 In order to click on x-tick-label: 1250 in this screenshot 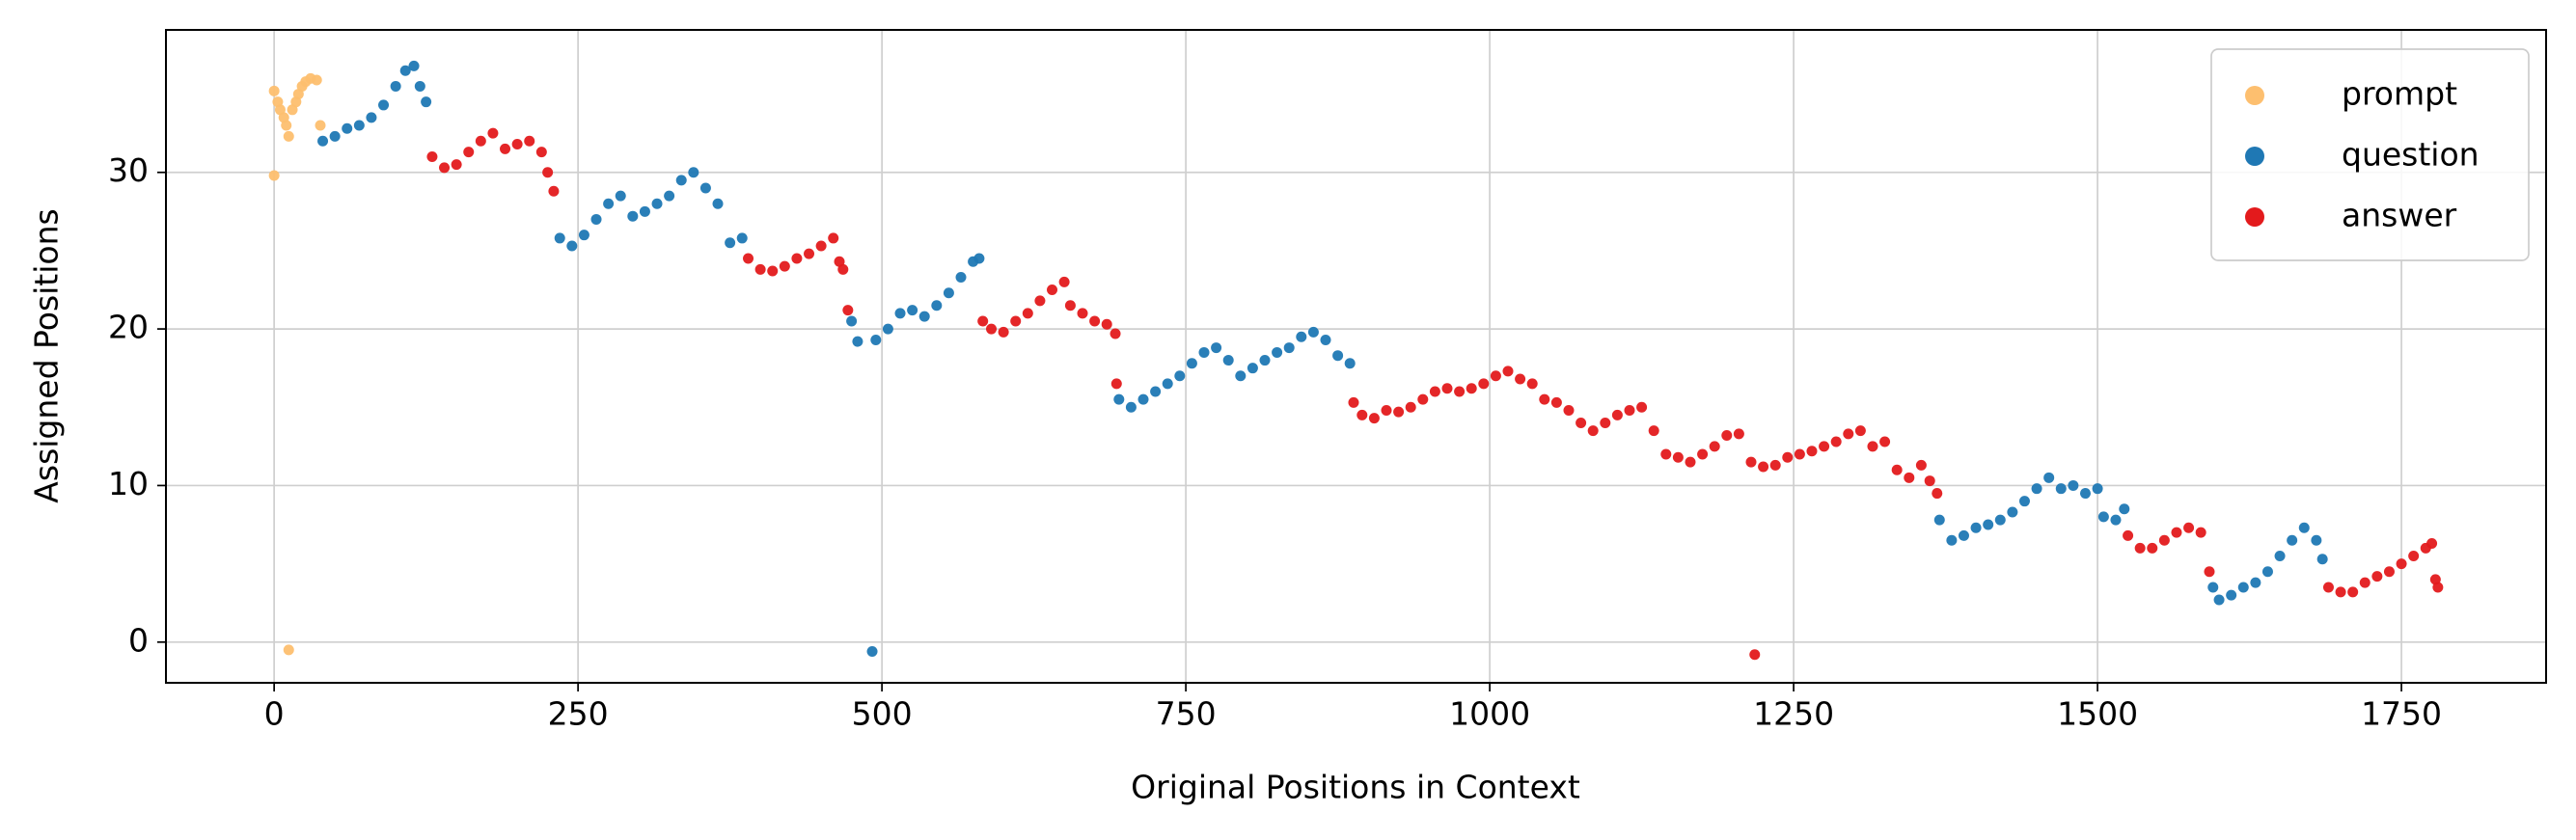, I will do `click(1794, 714)`.